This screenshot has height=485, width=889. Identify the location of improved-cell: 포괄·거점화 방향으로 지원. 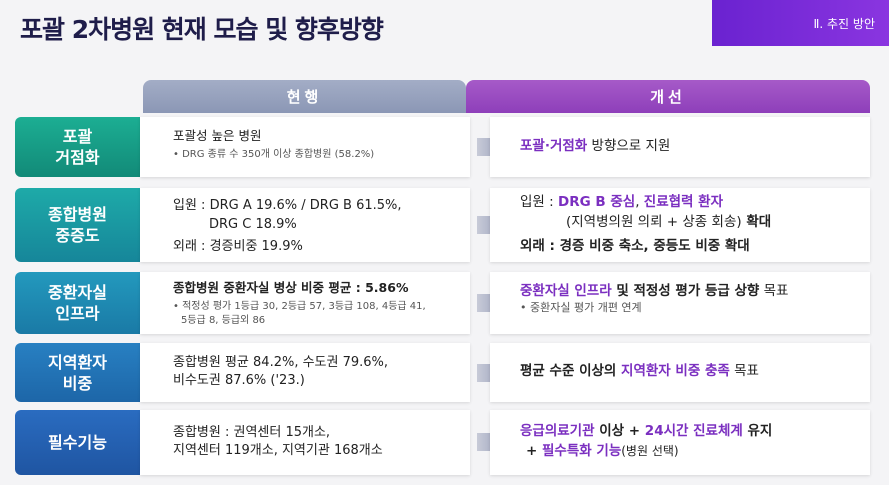
(680, 147).